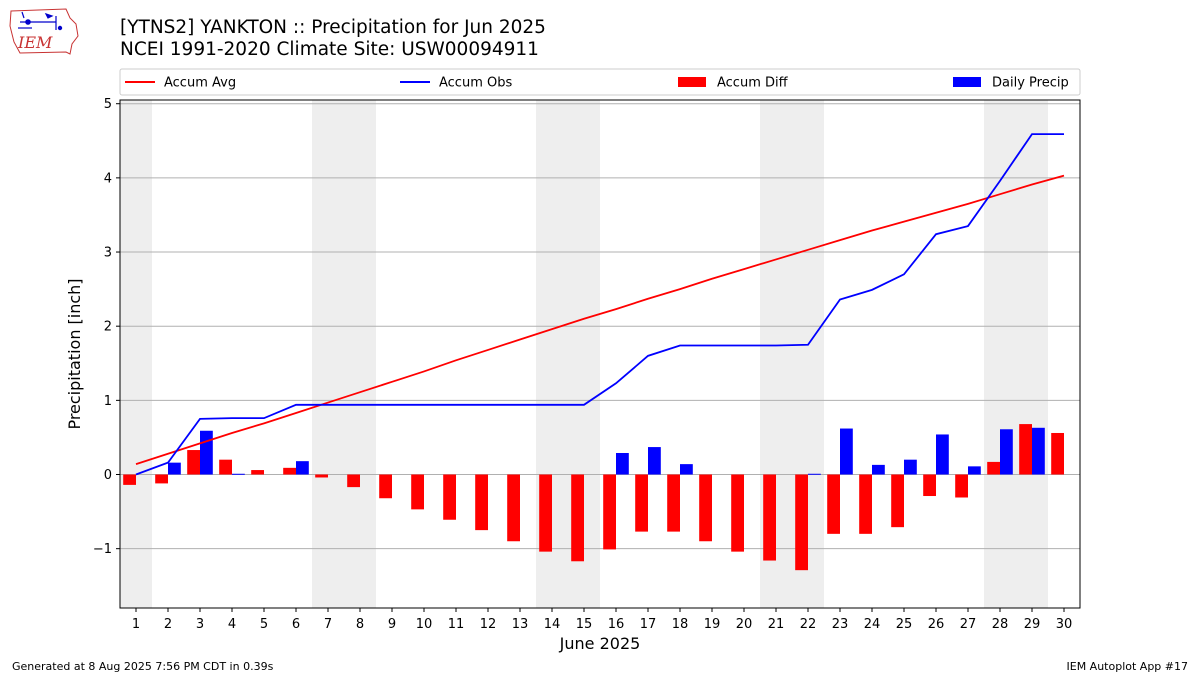 The width and height of the screenshot is (1200, 675). I want to click on iowa-outline-icon, so click(44, 31).